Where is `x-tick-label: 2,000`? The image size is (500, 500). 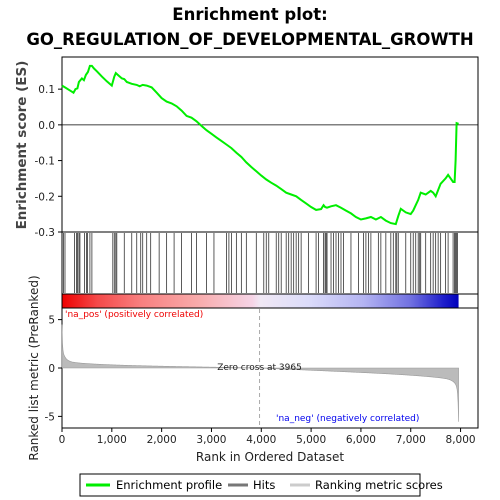 x-tick-label: 2,000 is located at coordinates (162, 440).